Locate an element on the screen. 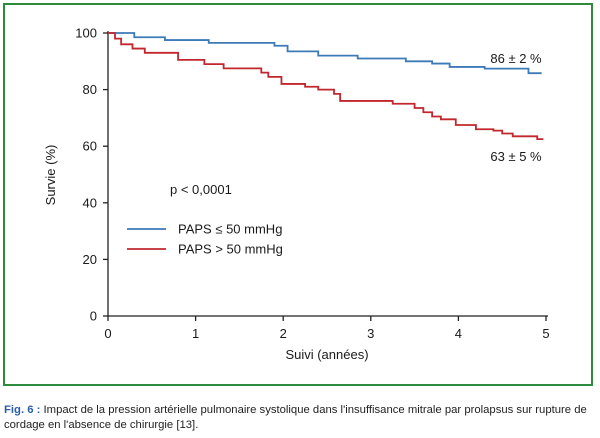 This screenshot has width=600, height=438. legend-label-2: PAPS > 50 mmHg is located at coordinates (230, 249).